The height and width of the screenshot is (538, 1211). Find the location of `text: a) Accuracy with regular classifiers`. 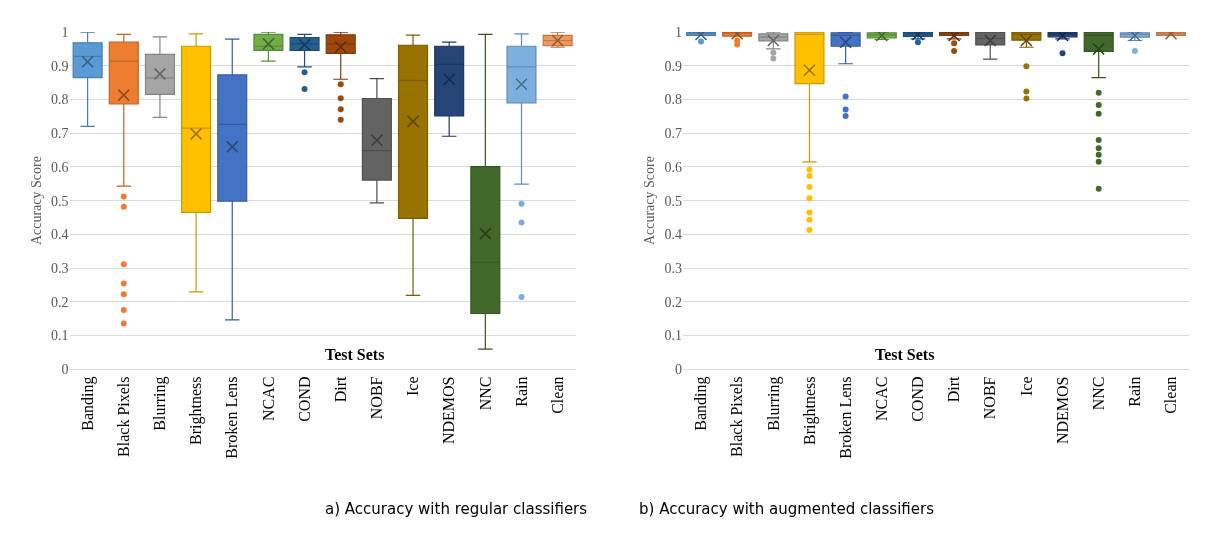

text: a) Accuracy with regular classifiers is located at coordinates (456, 509).